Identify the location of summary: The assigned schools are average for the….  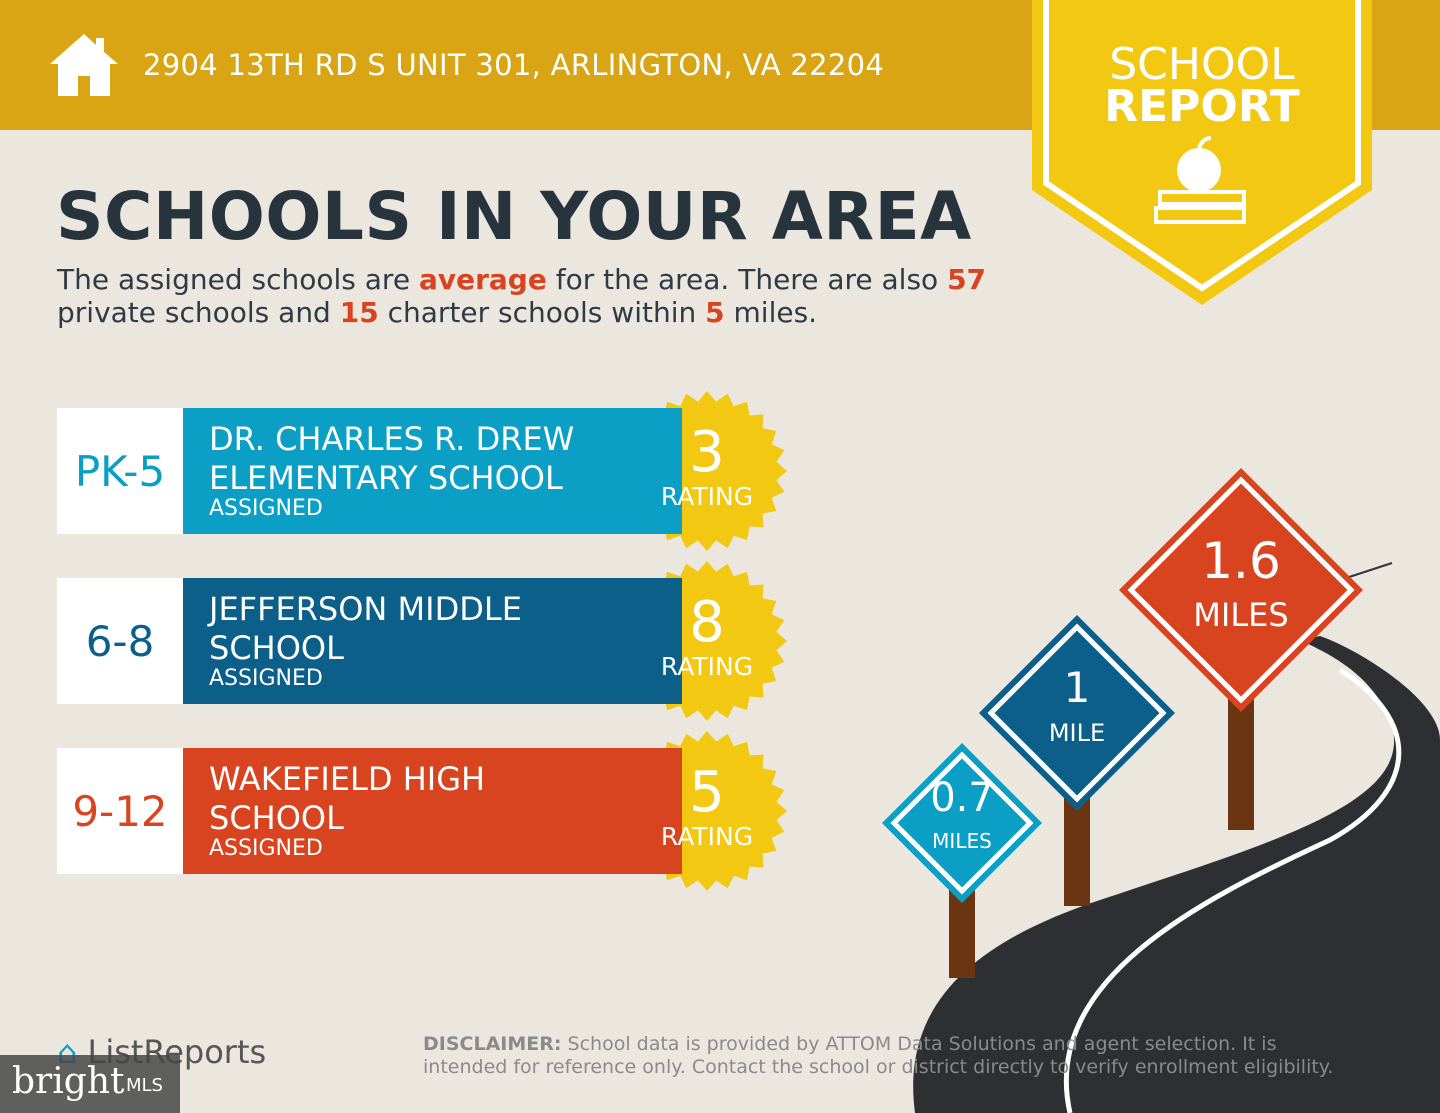
(537, 296).